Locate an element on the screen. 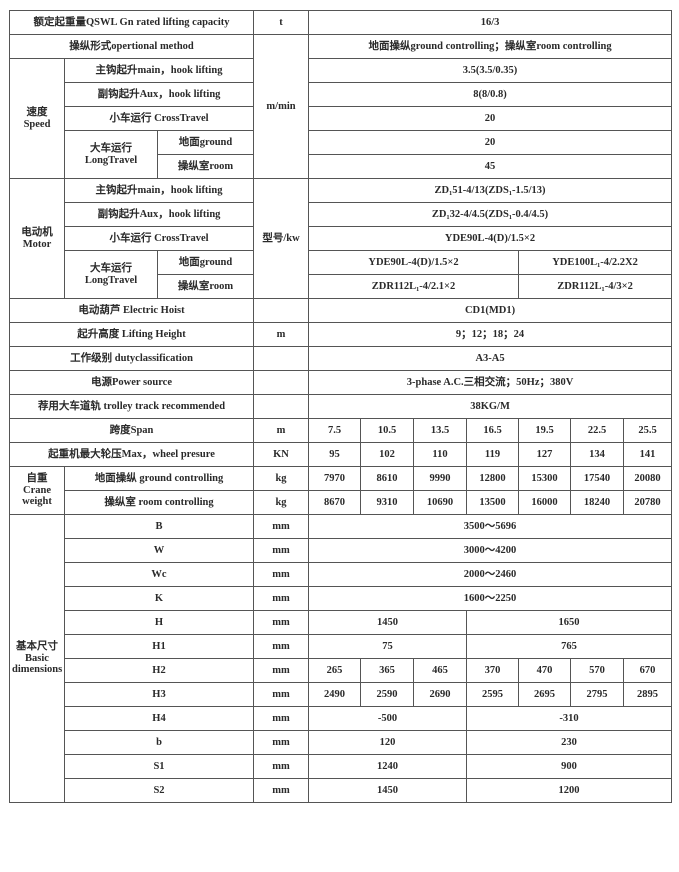 The height and width of the screenshot is (872, 679). dim-value: 2795 is located at coordinates (597, 694).